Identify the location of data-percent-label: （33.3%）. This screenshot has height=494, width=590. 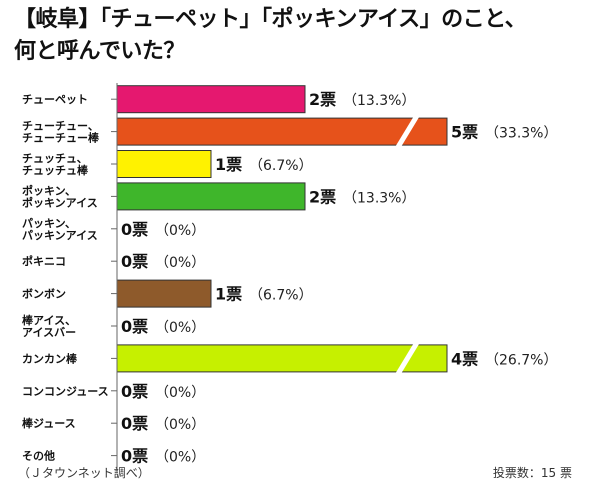
(521, 134).